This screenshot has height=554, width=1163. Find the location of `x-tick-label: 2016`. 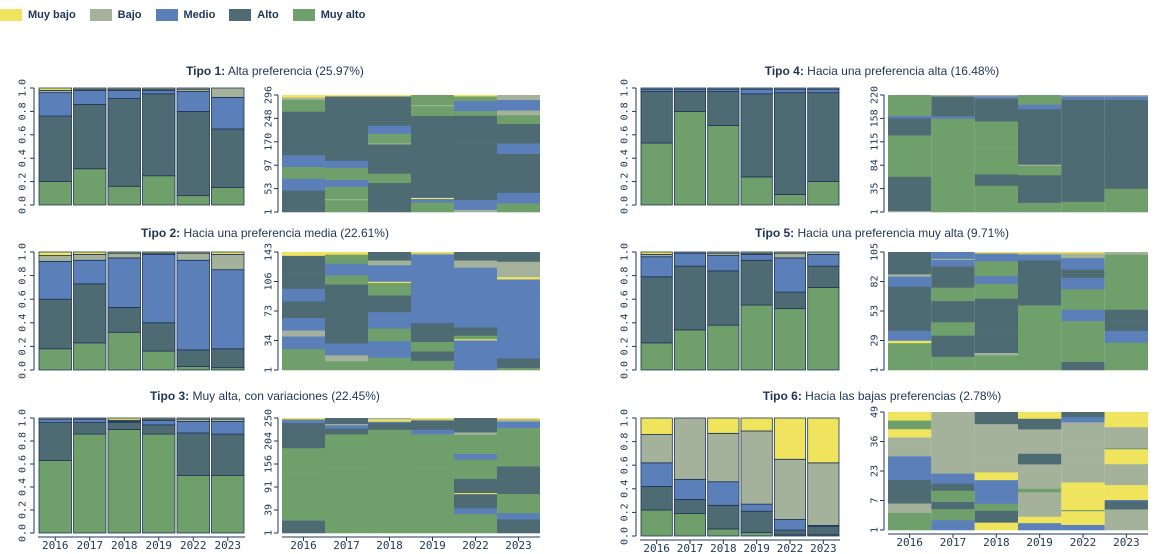

x-tick-label: 2016 is located at coordinates (656, 548).